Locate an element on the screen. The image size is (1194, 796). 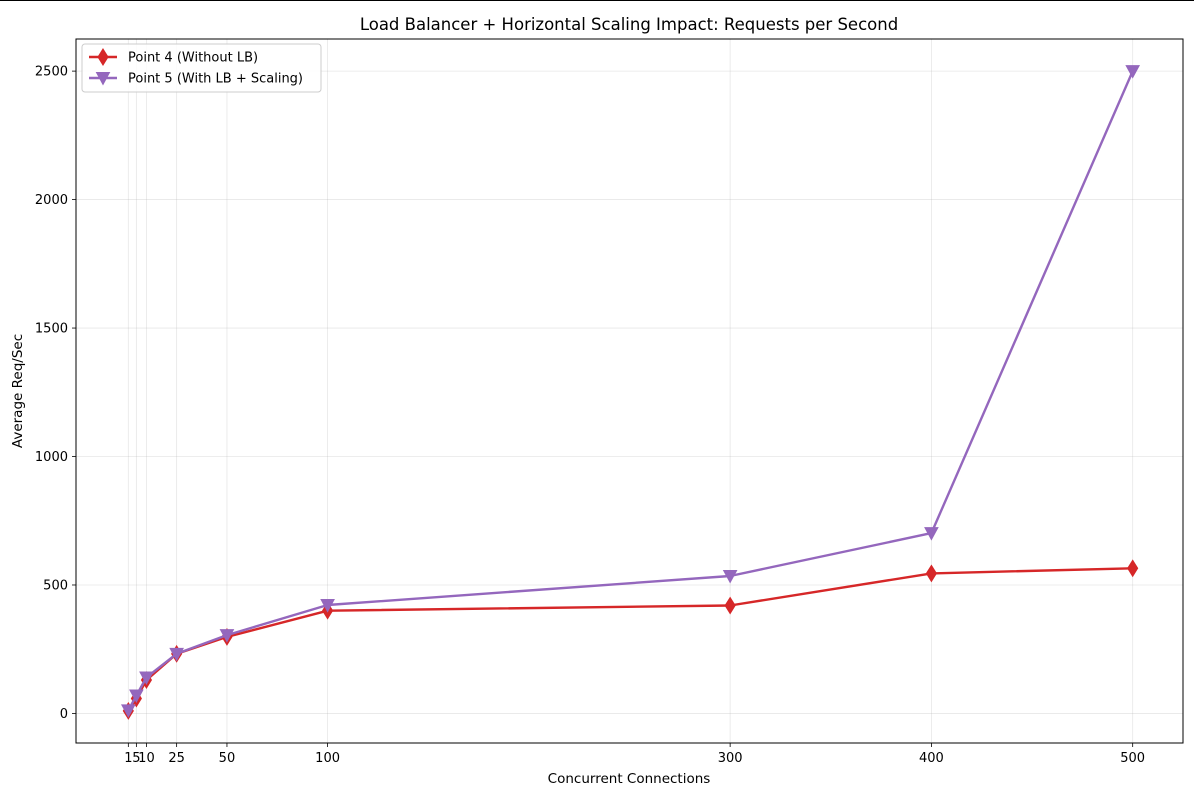
x-tick-label: 300 is located at coordinates (730, 758).